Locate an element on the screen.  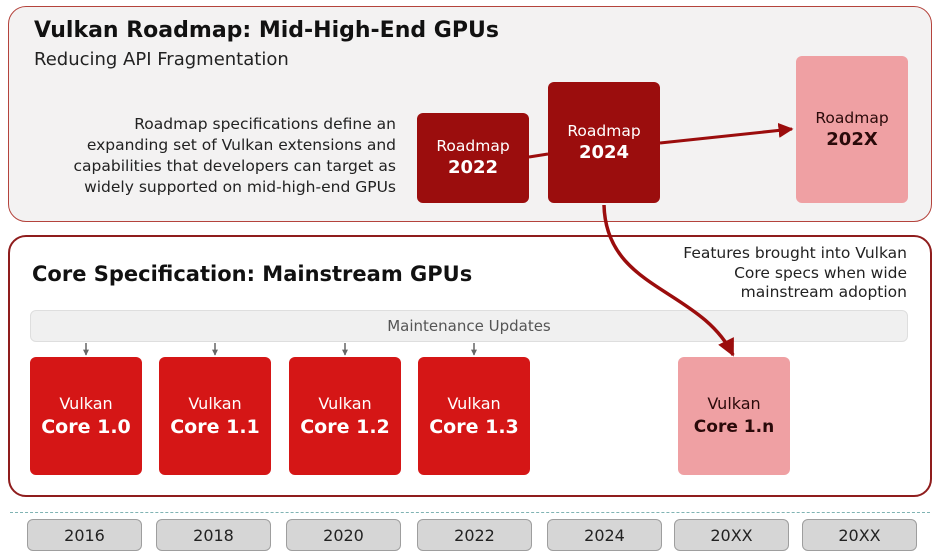
note-line: mainstream adoption is located at coordinates (823, 292).